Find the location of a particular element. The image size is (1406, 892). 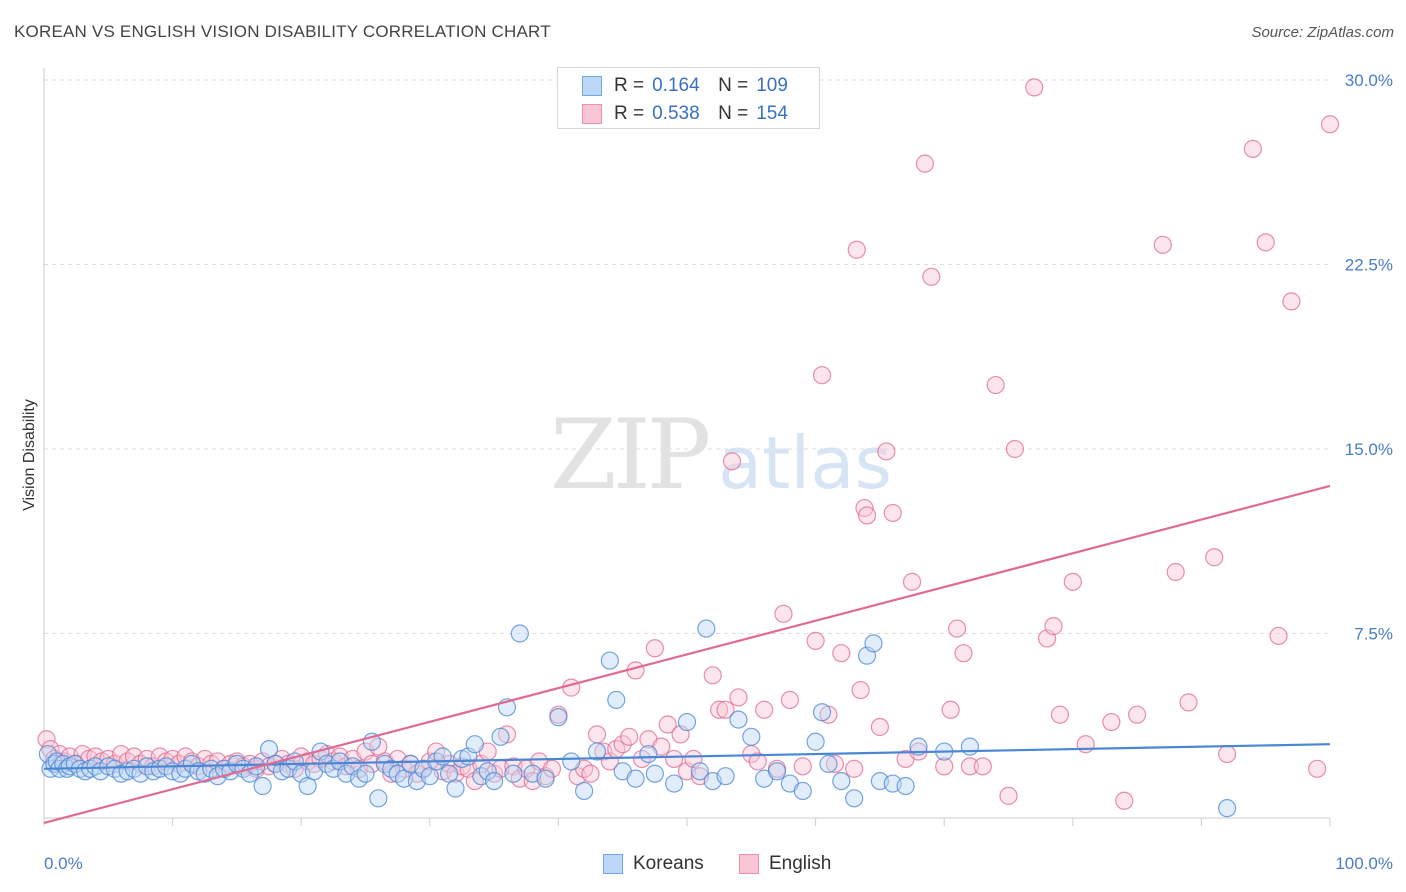

legend-item-koreans: Koreans is located at coordinates (653, 864).